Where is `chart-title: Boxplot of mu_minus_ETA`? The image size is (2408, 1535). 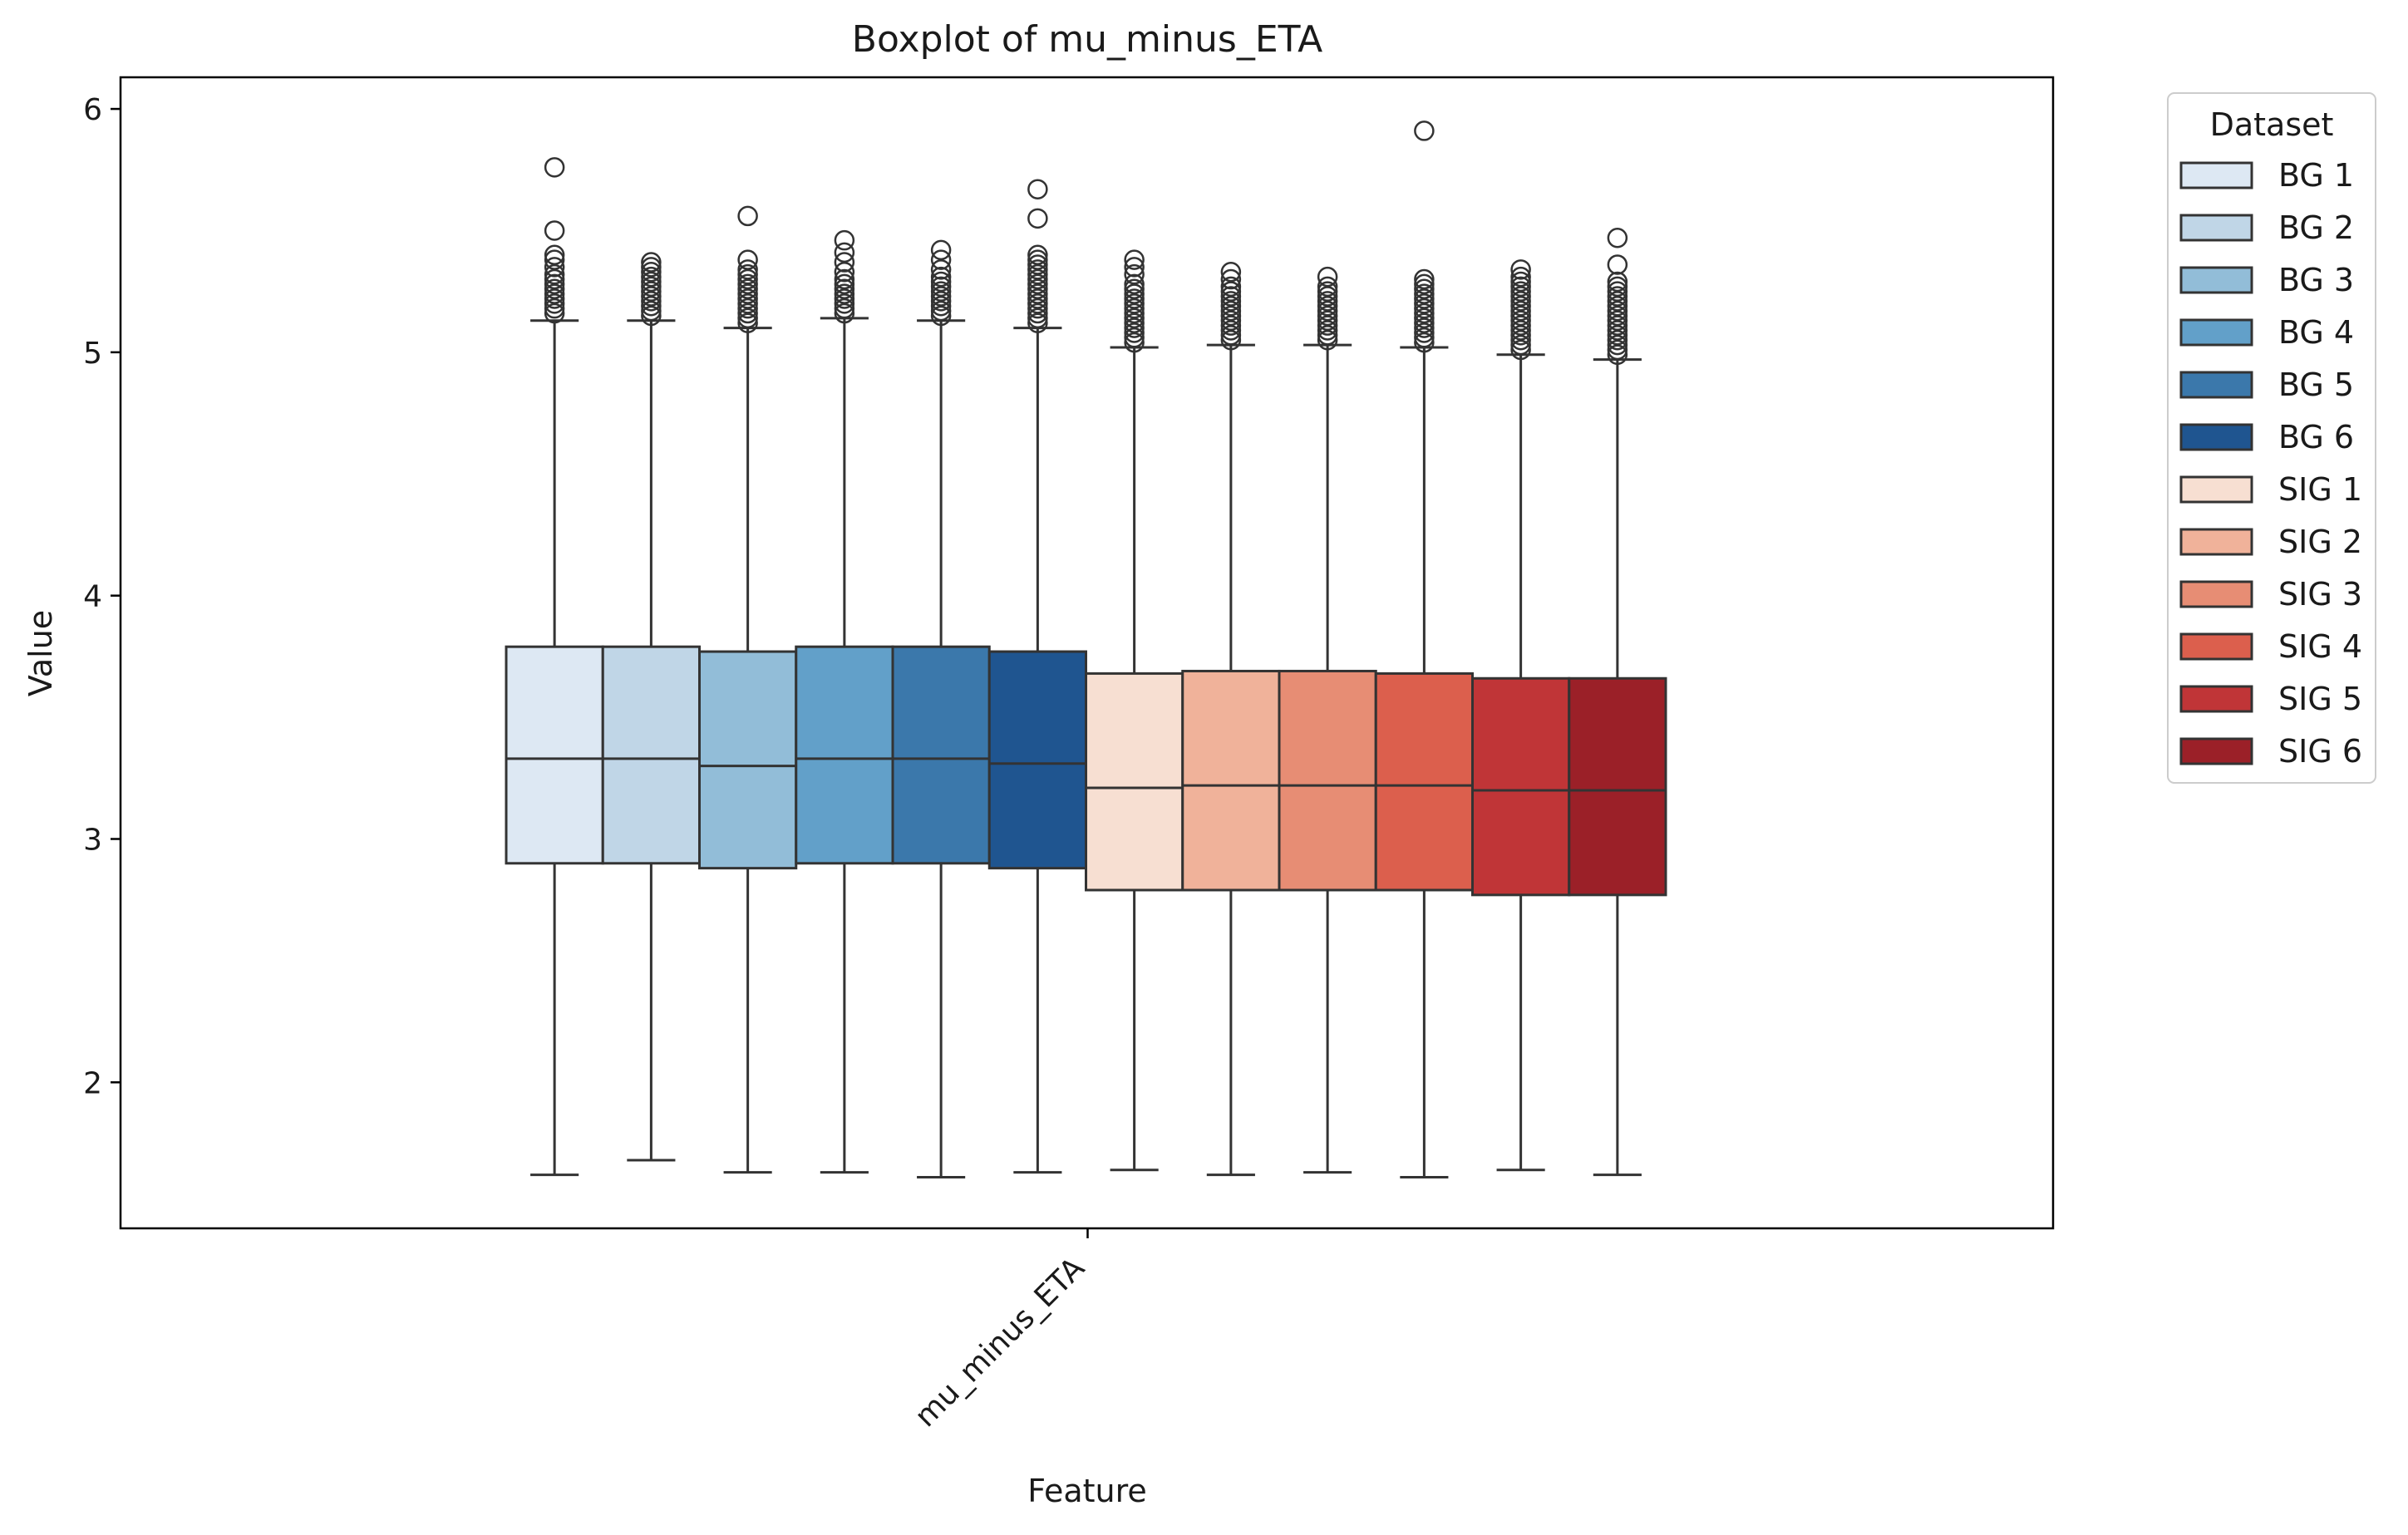 chart-title: Boxplot of mu_minus_ETA is located at coordinates (1087, 39).